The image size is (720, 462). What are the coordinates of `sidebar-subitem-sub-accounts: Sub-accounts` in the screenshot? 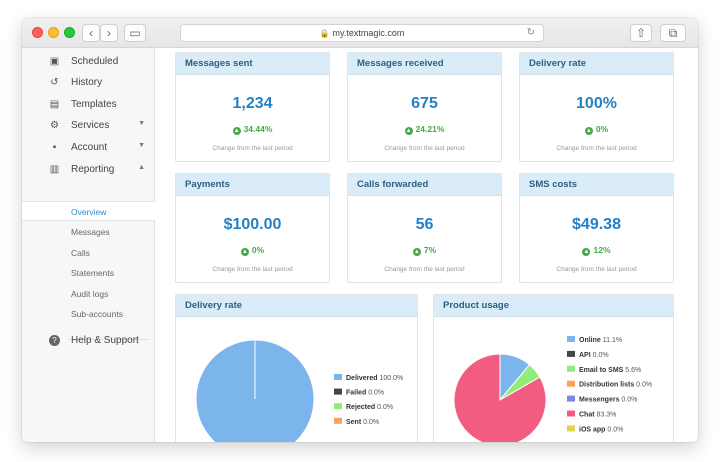 It's located at (88, 314).